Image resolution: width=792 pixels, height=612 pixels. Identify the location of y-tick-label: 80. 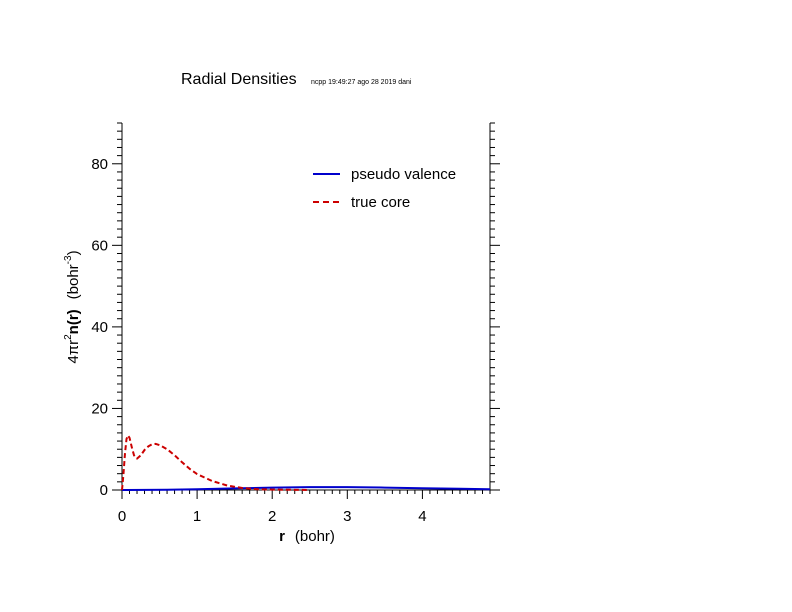
(99, 164).